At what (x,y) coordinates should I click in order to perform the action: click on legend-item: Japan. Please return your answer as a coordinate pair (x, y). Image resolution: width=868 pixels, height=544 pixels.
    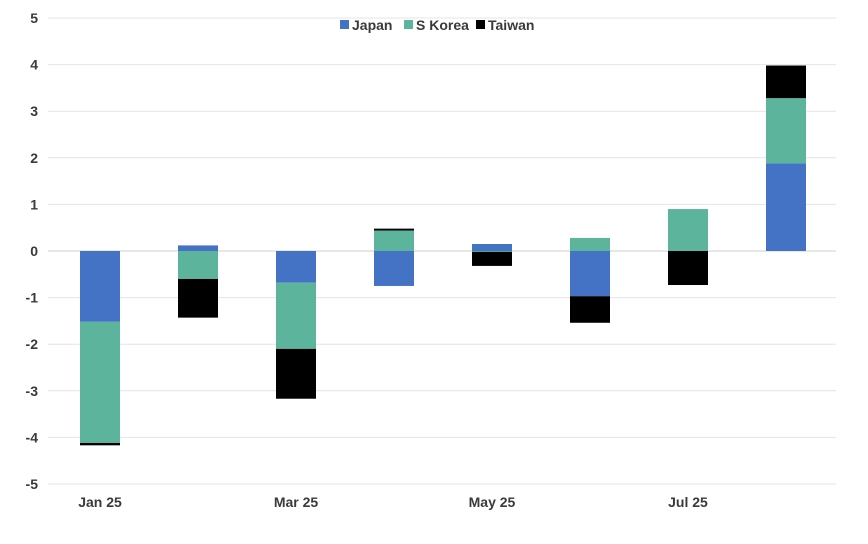
    Looking at the image, I should click on (366, 25).